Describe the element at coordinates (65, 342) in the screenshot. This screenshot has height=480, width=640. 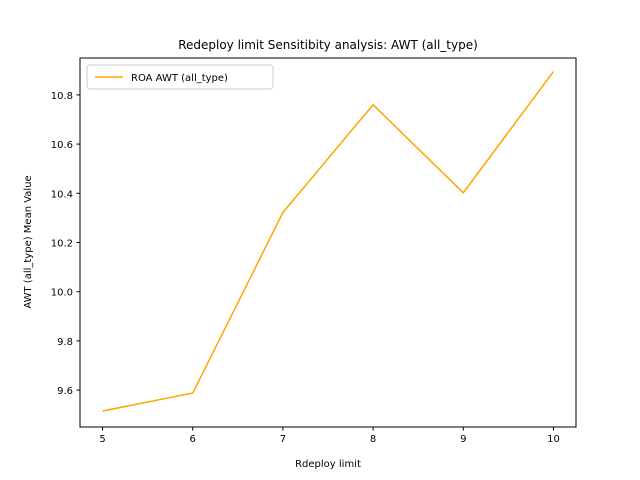
I see `y-tick-label: 9.8` at that location.